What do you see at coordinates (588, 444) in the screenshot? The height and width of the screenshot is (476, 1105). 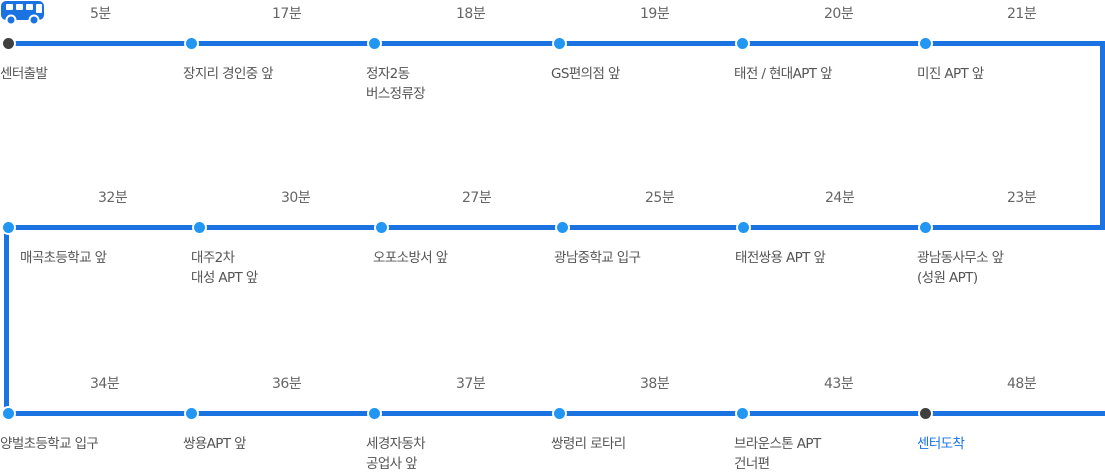 I see `stop-name: 쌍령리 로타리` at bounding box center [588, 444].